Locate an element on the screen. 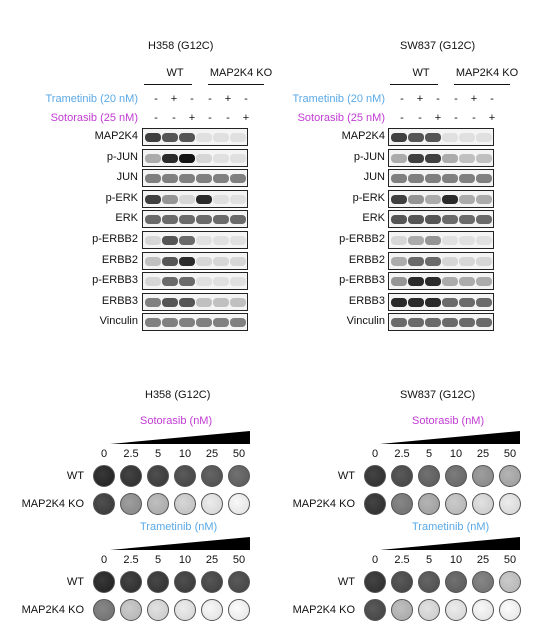 This screenshot has height=639, width=554. wedge-shape is located at coordinates (450, 437).